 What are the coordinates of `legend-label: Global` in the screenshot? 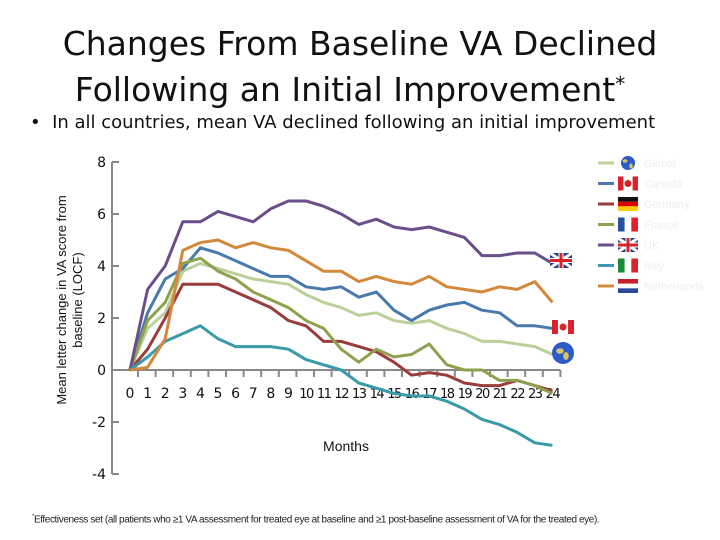 It's located at (660, 164).